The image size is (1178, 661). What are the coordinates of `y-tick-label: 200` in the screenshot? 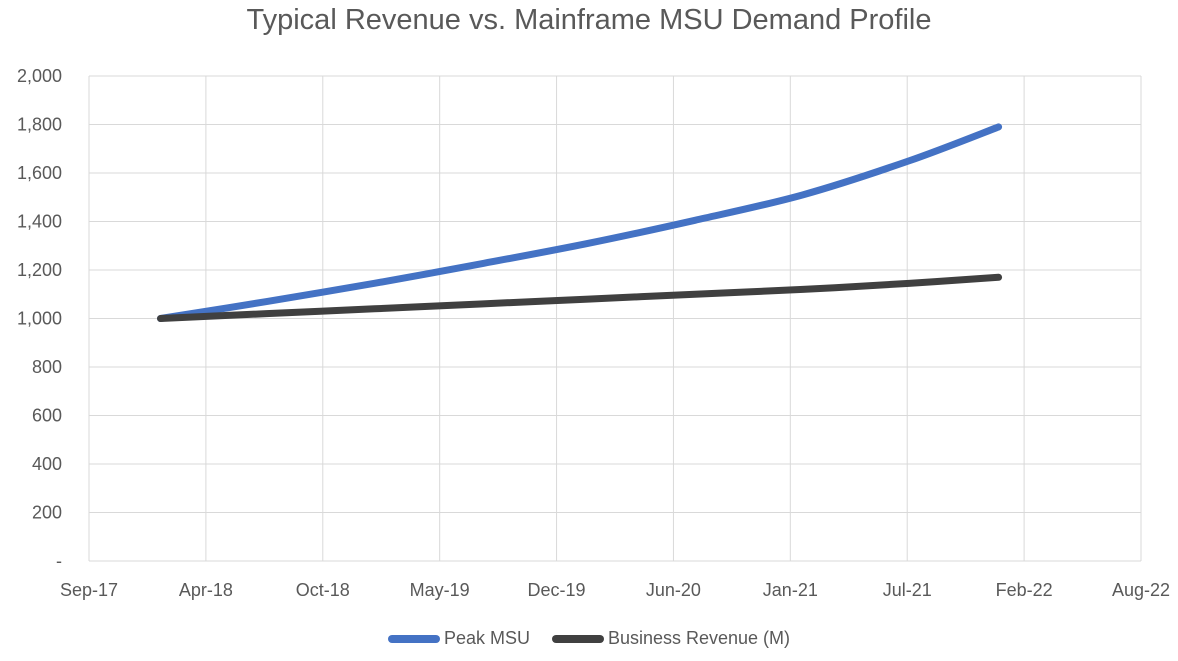 It's located at (47, 513).